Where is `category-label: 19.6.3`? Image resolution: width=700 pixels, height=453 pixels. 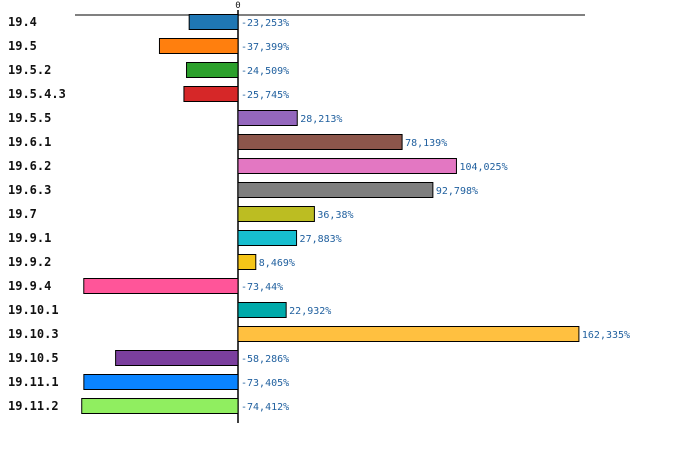
category-label: 19.6.3 is located at coordinates (29, 190).